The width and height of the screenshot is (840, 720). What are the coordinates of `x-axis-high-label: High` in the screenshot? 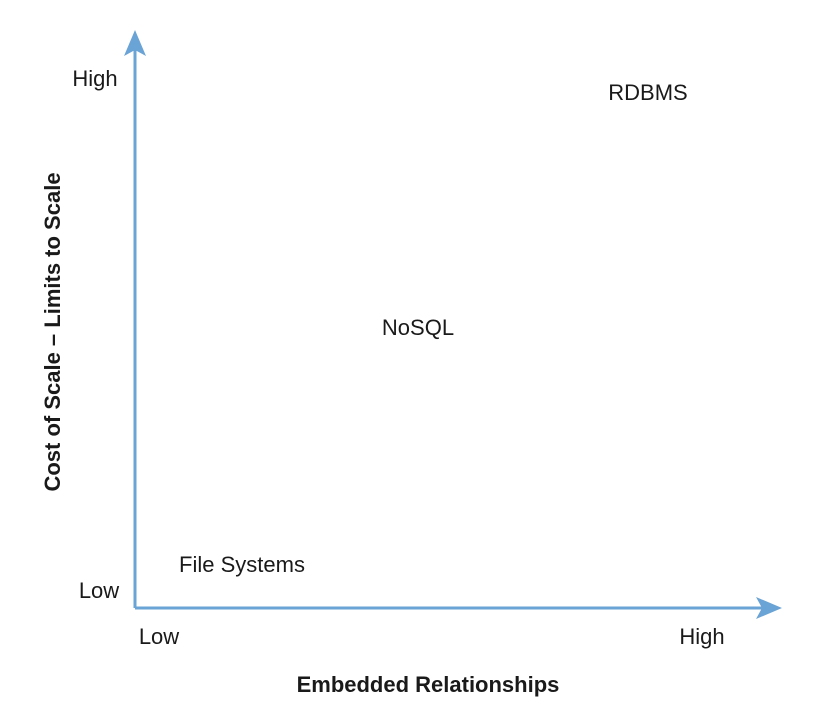 It's located at (701, 636).